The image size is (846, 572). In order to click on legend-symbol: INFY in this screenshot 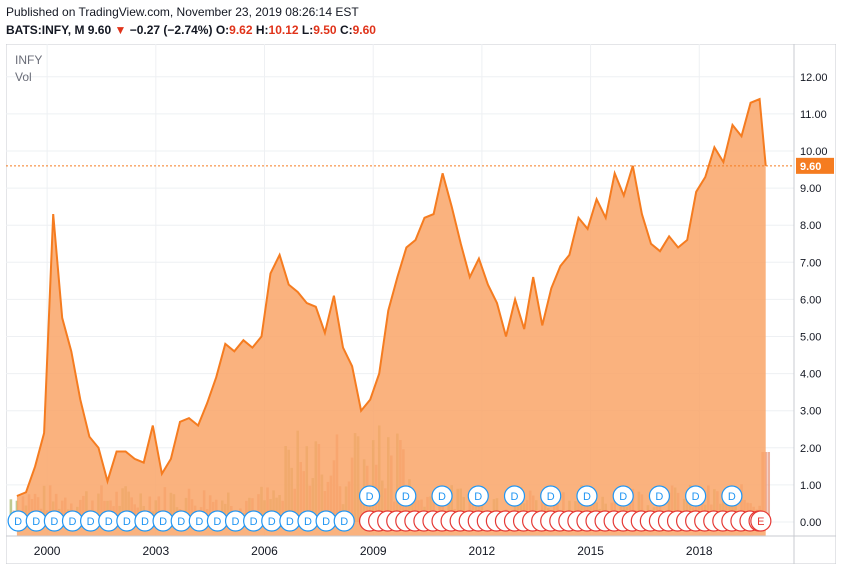, I will do `click(28, 60)`.